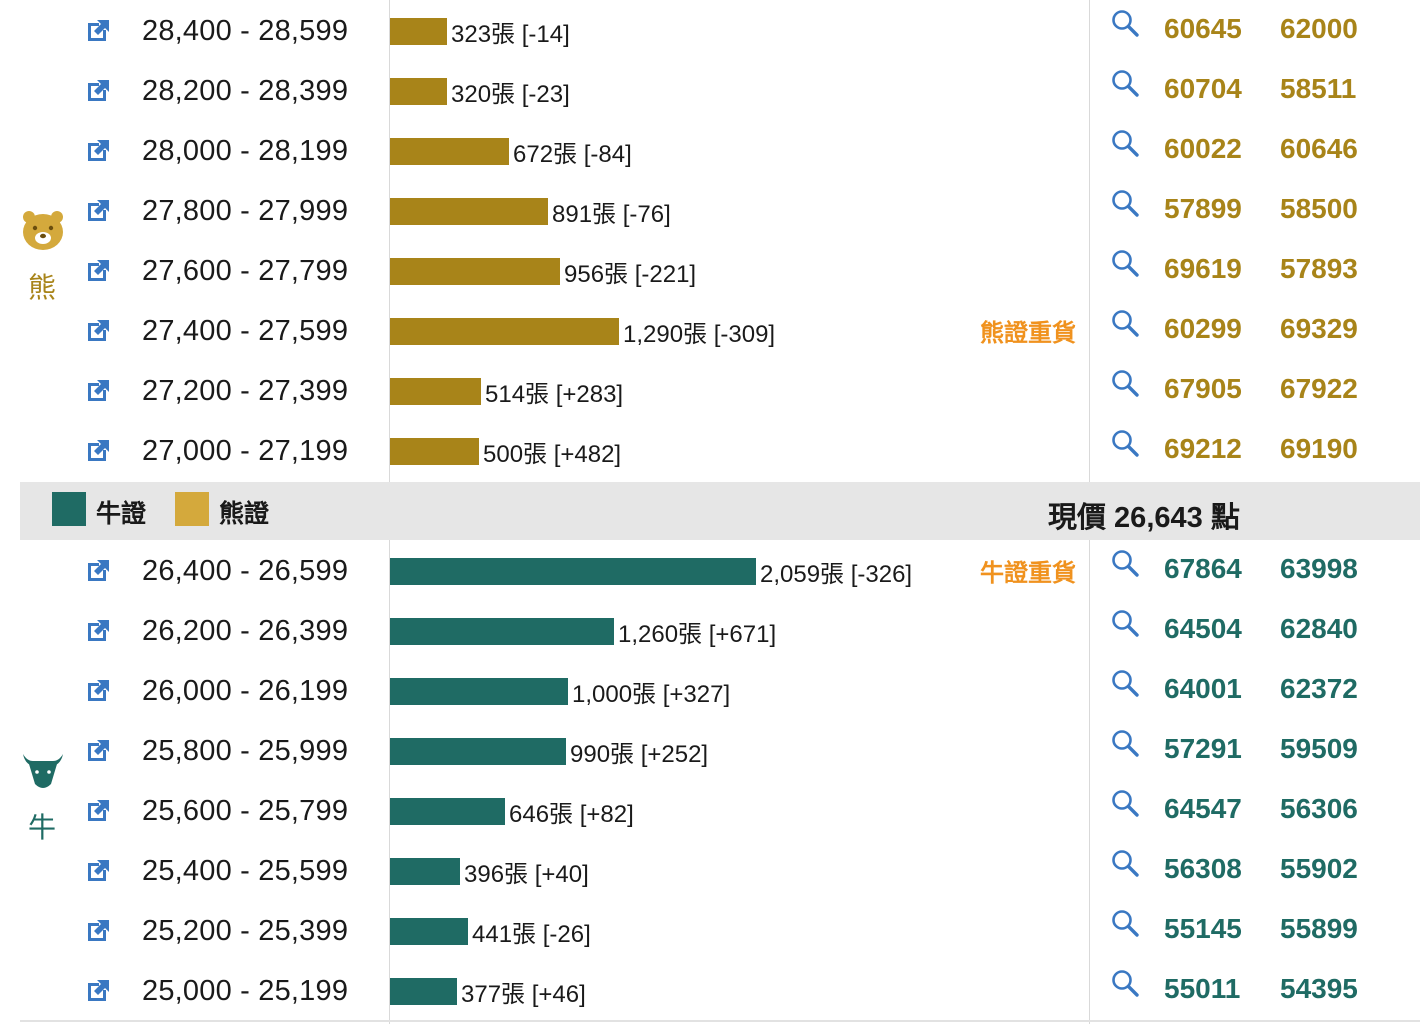 This screenshot has height=1024, width=1420. I want to click on legend-bar: 牛證 熊證 現價 26,643 點, so click(720, 511).